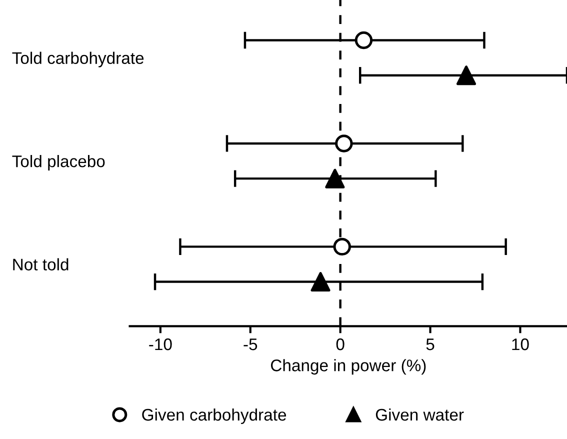 This screenshot has width=567, height=439. Describe the element at coordinates (58, 162) in the screenshot. I see `y-tick-label: Told placebo` at that location.